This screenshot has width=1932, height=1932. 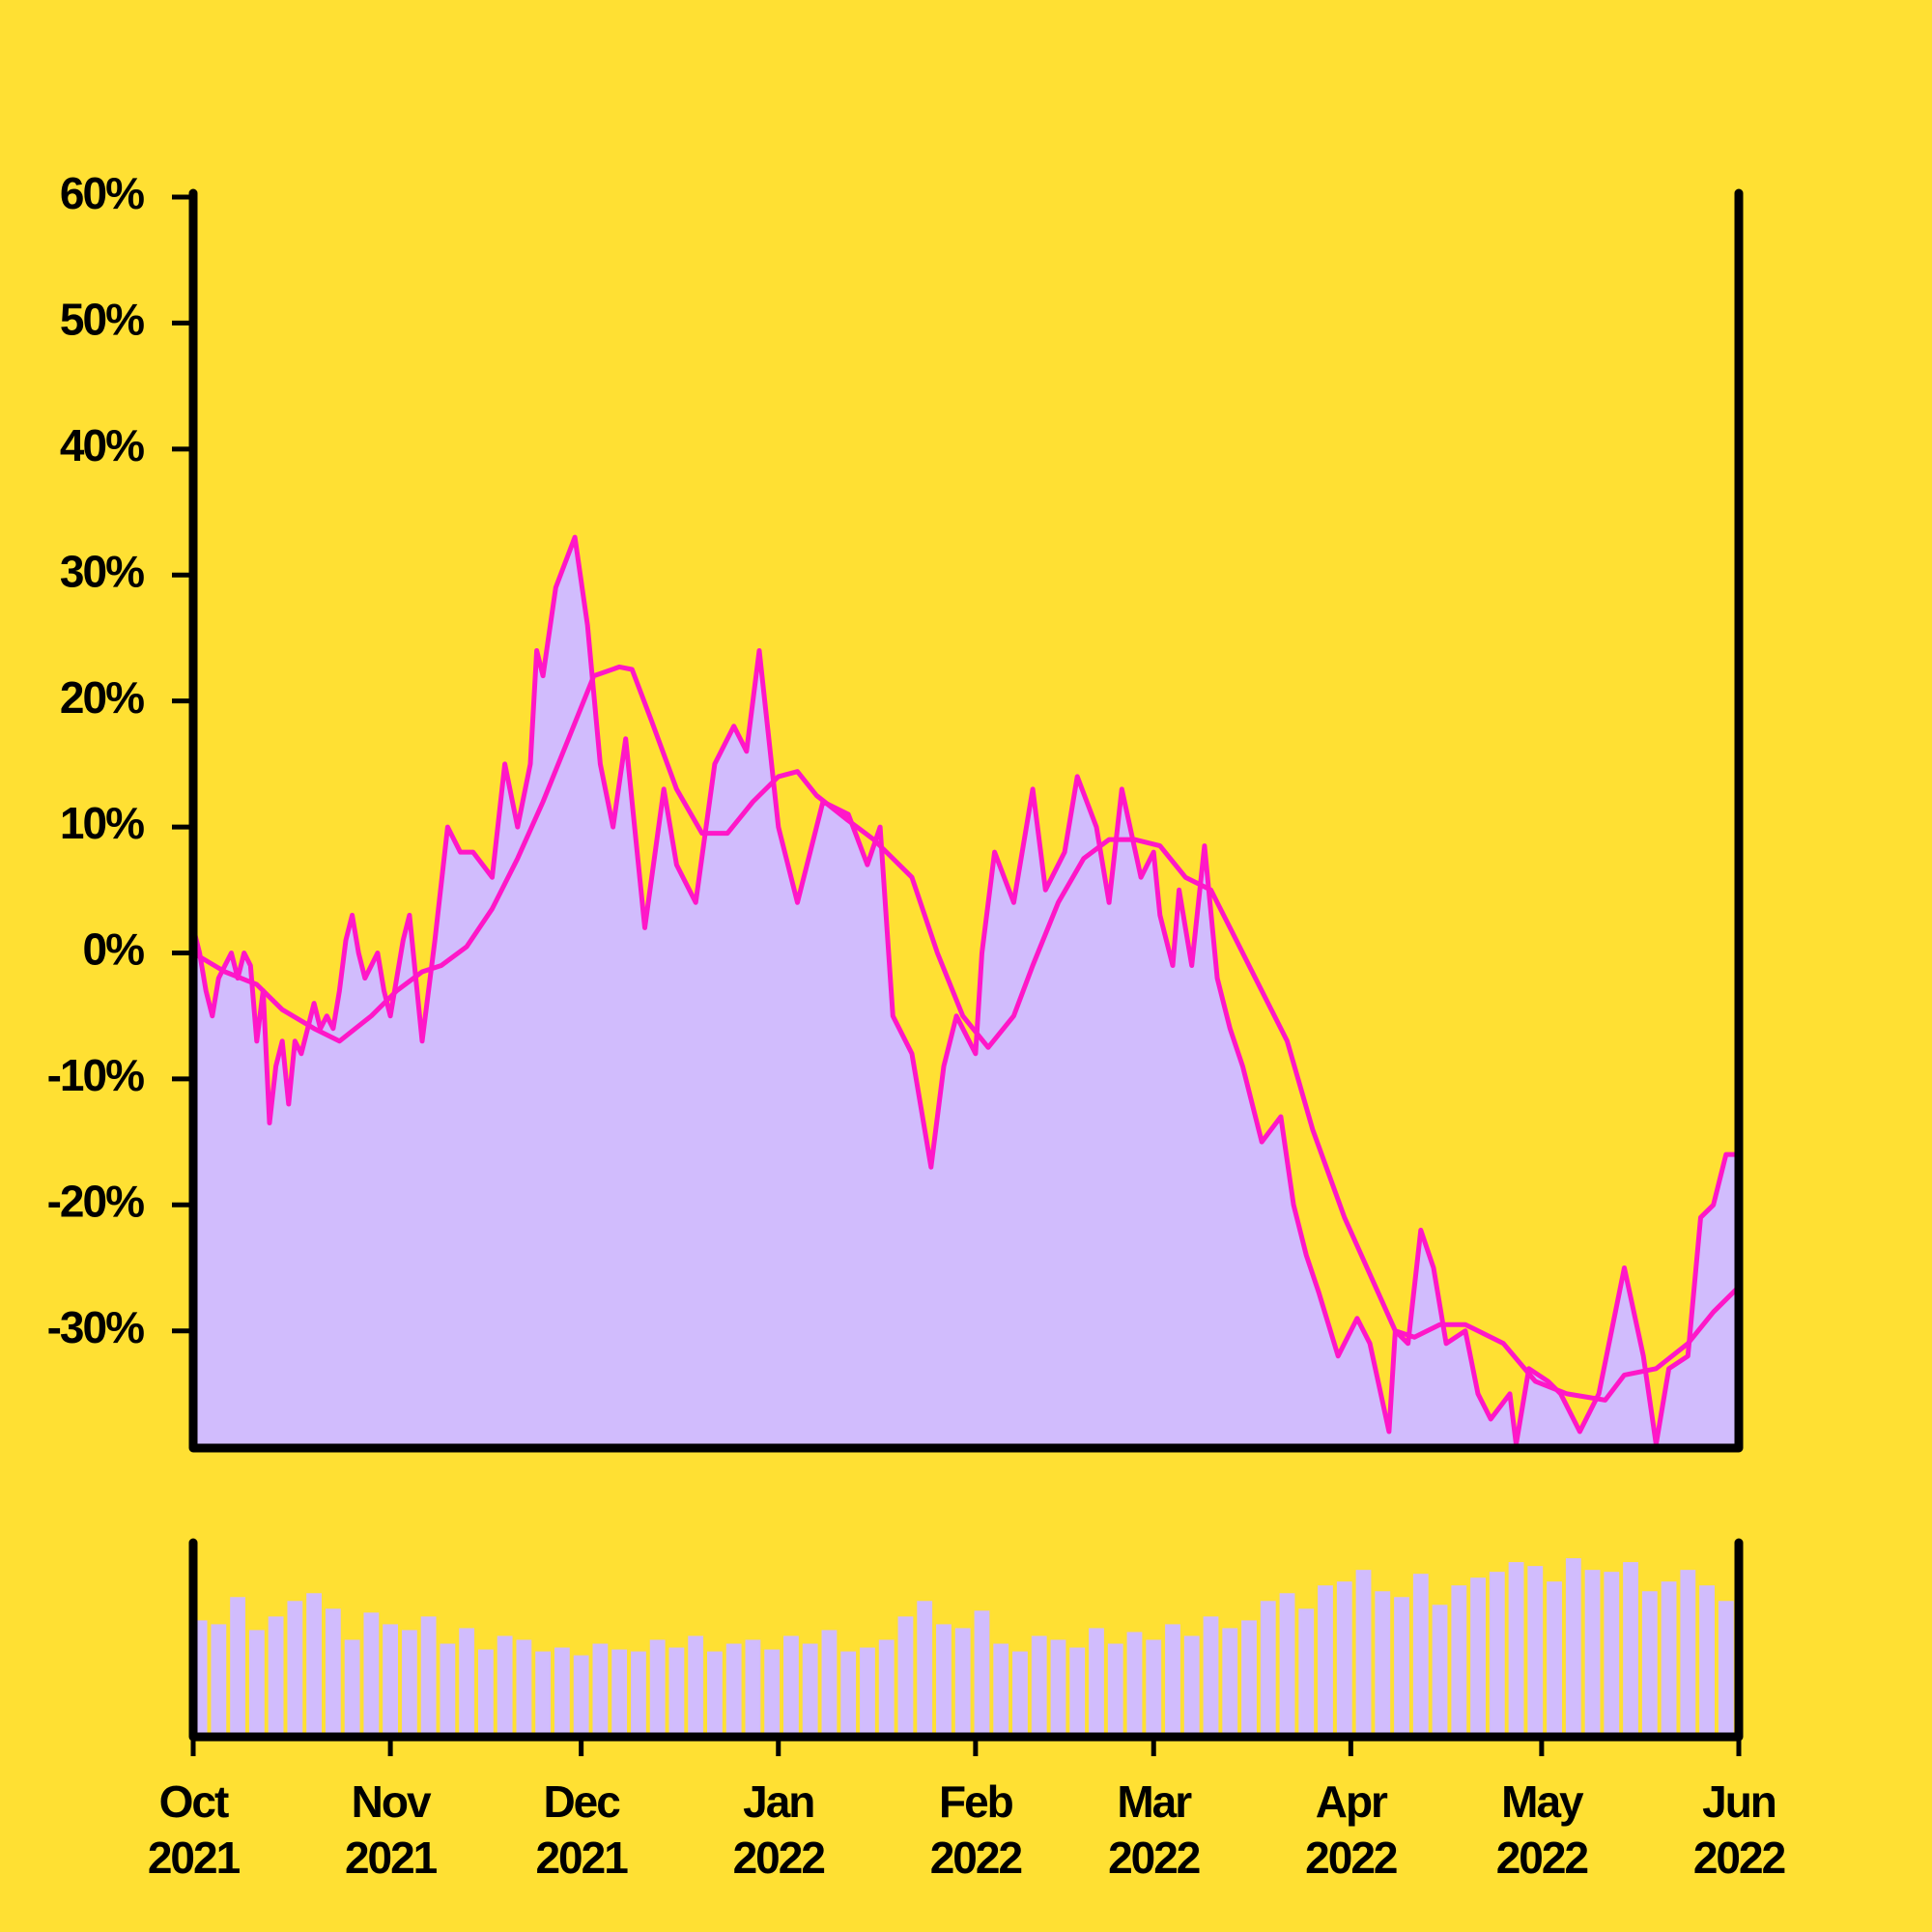 I want to click on y-tick-label: 40%, so click(x=102, y=445).